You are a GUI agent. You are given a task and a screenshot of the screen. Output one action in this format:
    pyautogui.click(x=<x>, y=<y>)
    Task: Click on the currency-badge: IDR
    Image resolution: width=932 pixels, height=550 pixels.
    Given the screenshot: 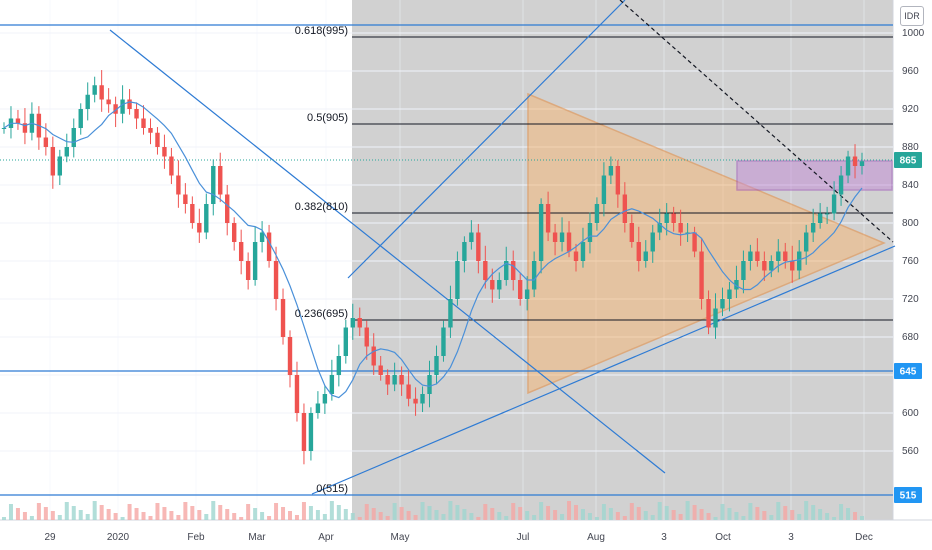 What is the action you would take?
    pyautogui.click(x=912, y=16)
    